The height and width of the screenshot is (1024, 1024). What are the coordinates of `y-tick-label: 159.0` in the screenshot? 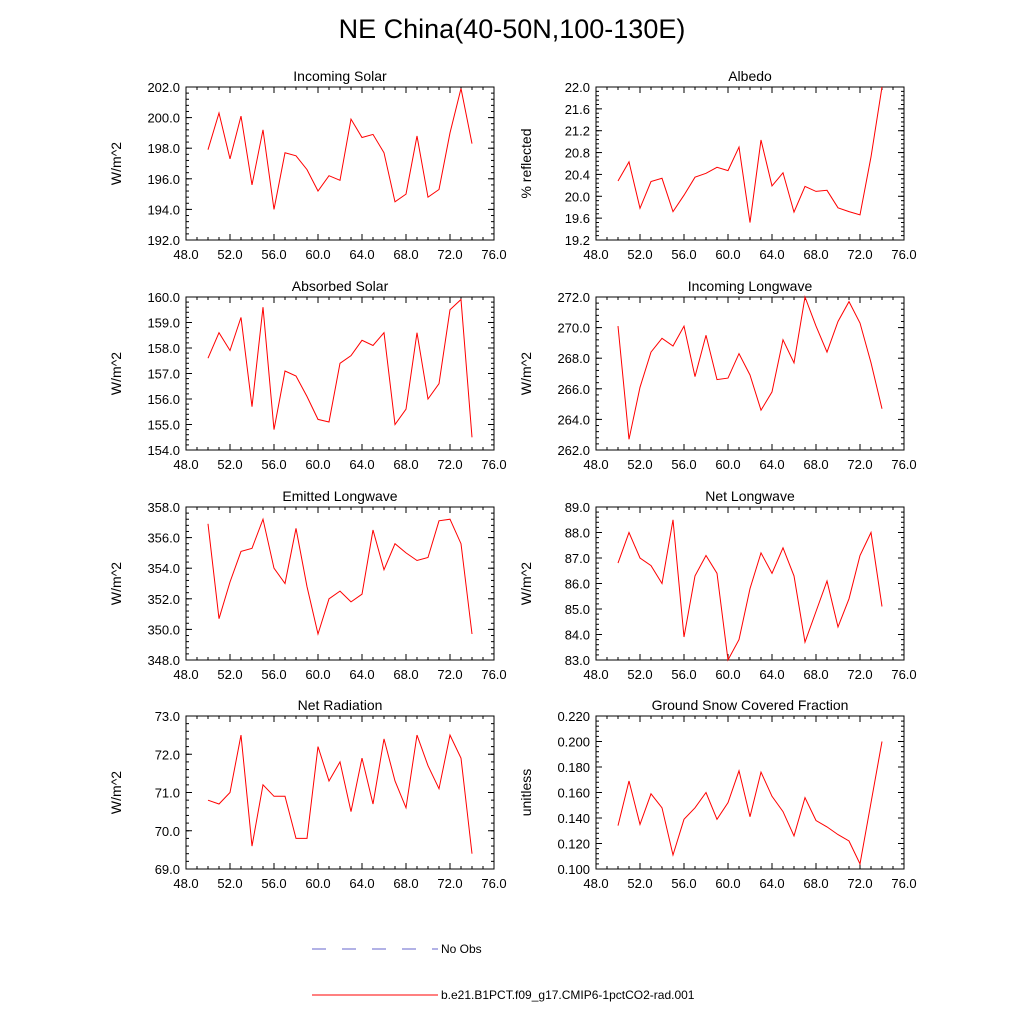 It's located at (163, 323).